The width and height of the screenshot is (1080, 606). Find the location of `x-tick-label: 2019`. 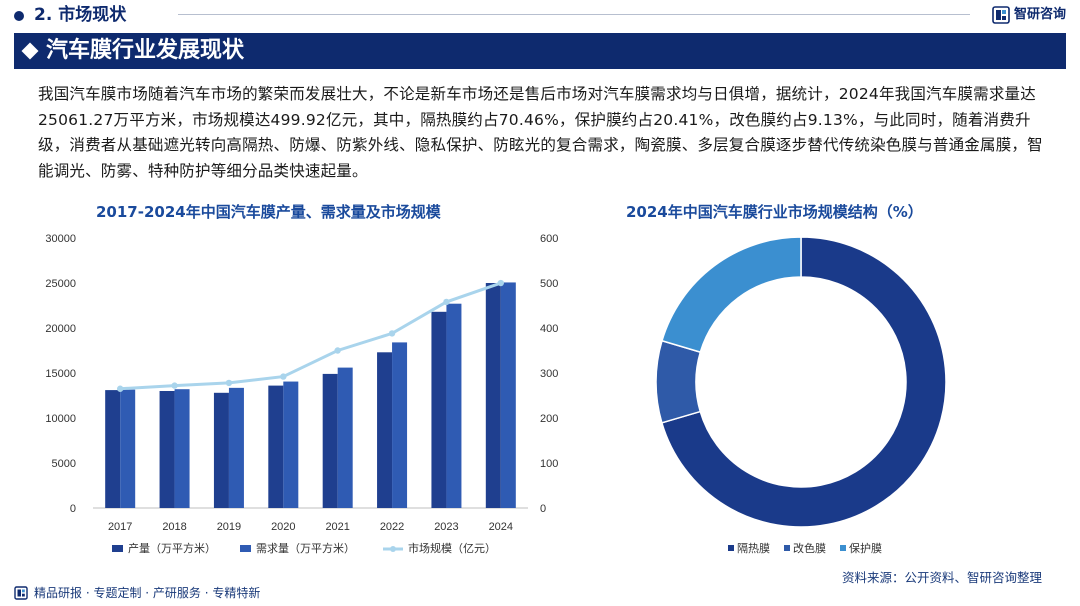

x-tick-label: 2019 is located at coordinates (229, 527).